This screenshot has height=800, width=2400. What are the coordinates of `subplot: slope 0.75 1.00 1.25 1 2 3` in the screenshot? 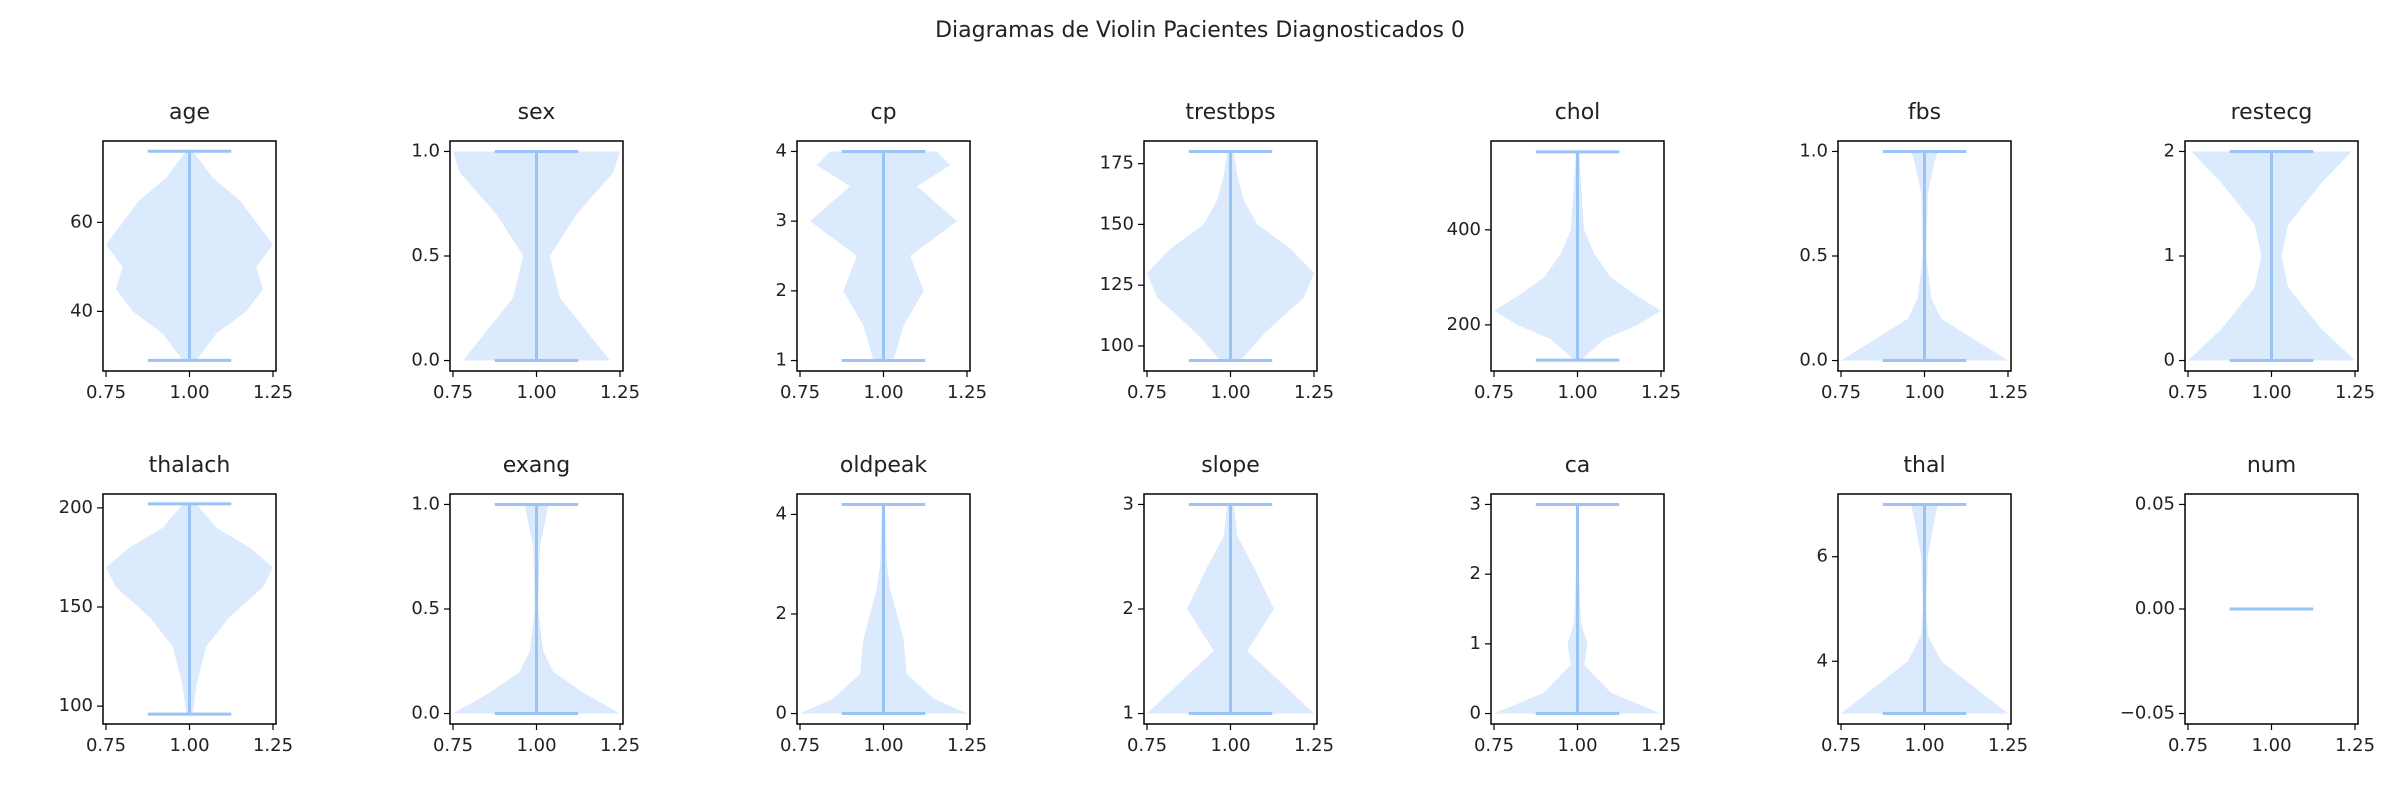 It's located at (1228, 604).